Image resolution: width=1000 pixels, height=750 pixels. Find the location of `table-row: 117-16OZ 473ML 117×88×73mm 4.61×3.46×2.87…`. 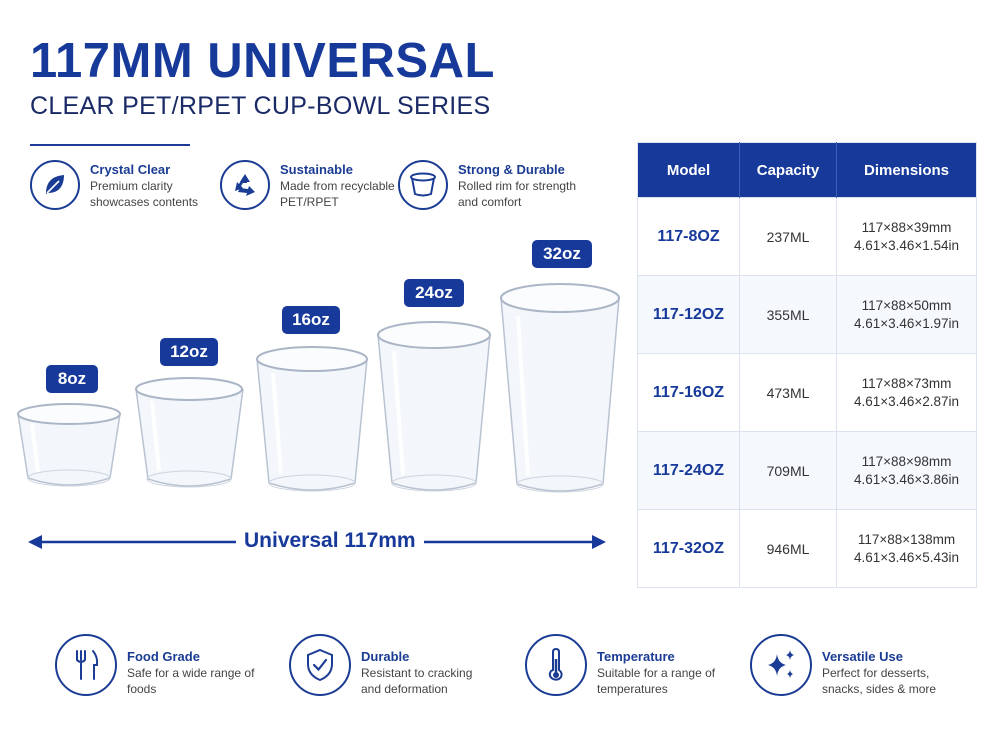

table-row: 117-16OZ 473ML 117×88×73mm 4.61×3.46×2.87… is located at coordinates (807, 392).